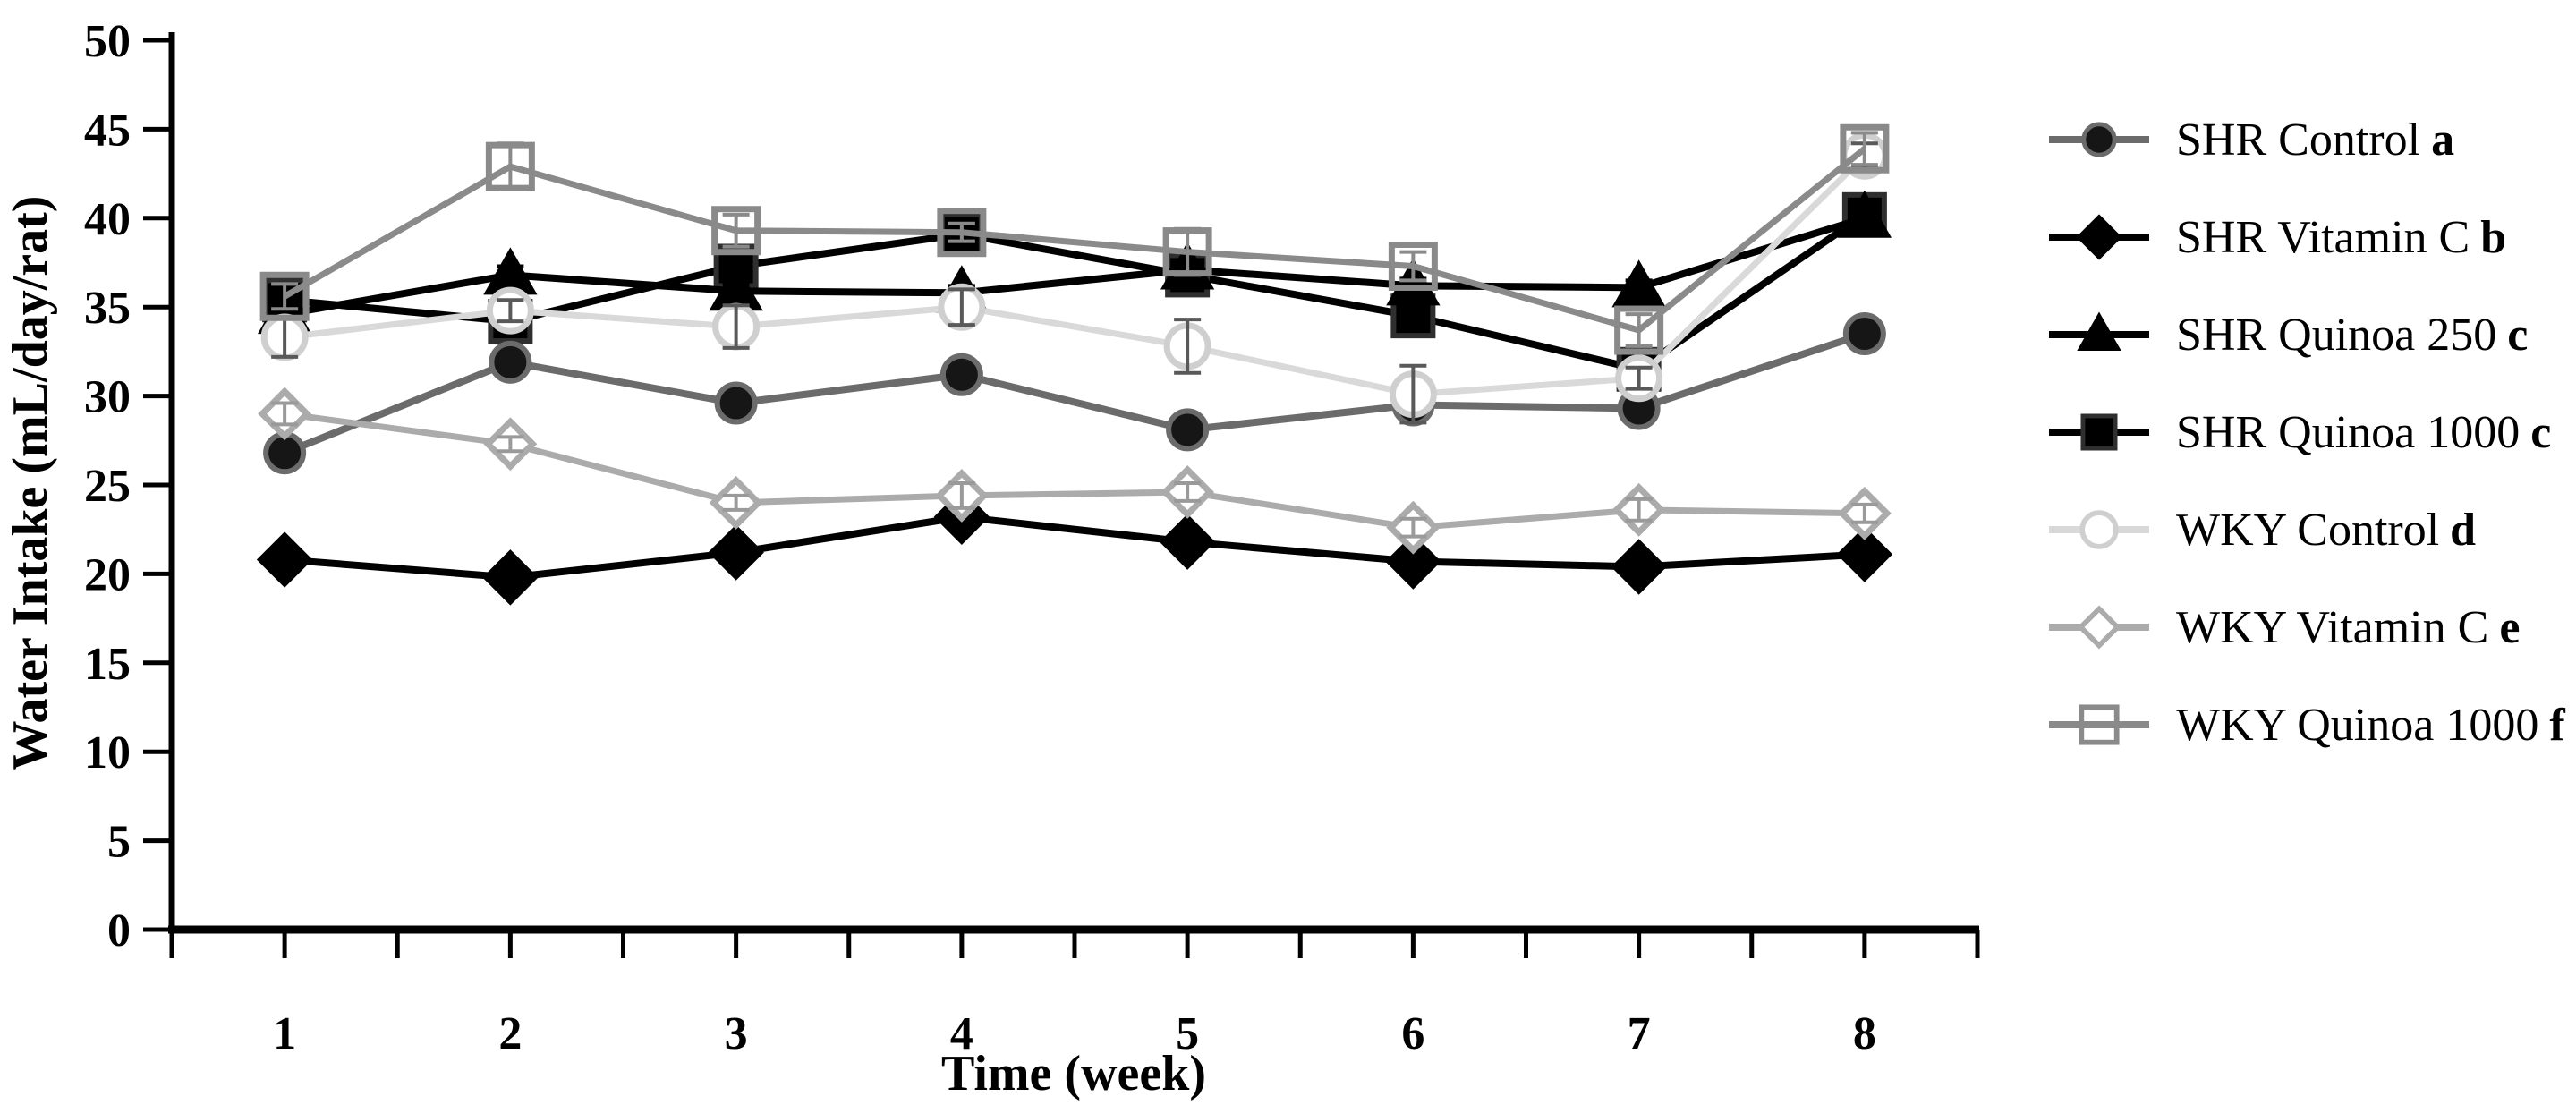 This screenshot has width=2576, height=1105. I want to click on legend-suffix: b, so click(2493, 237).